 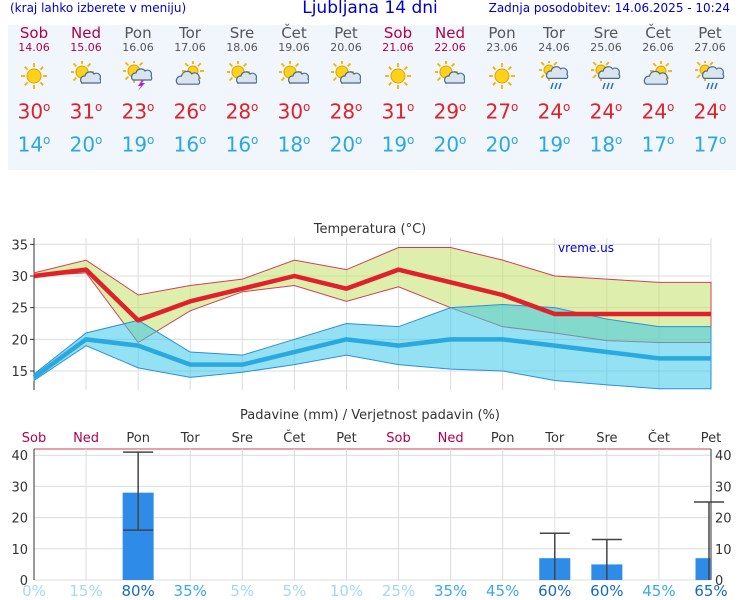 What do you see at coordinates (19, 277) in the screenshot?
I see `y-tick-label: 30` at bounding box center [19, 277].